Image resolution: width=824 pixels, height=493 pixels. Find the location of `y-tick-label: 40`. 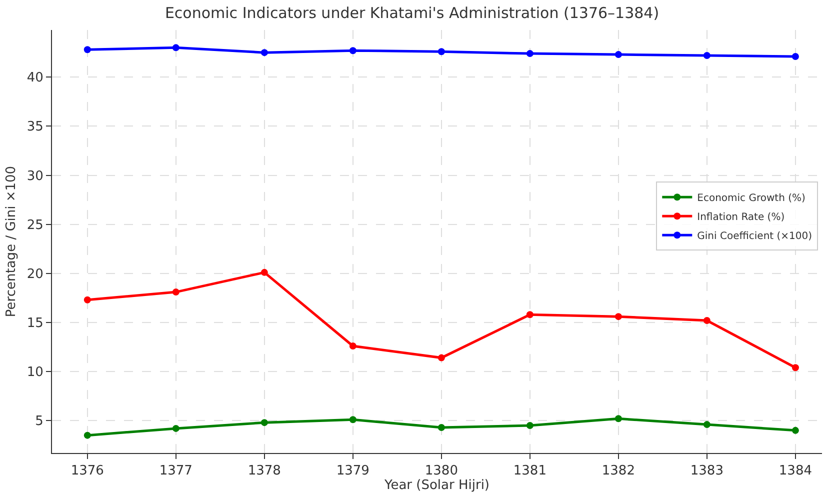

y-tick-label: 40 is located at coordinates (35, 78).